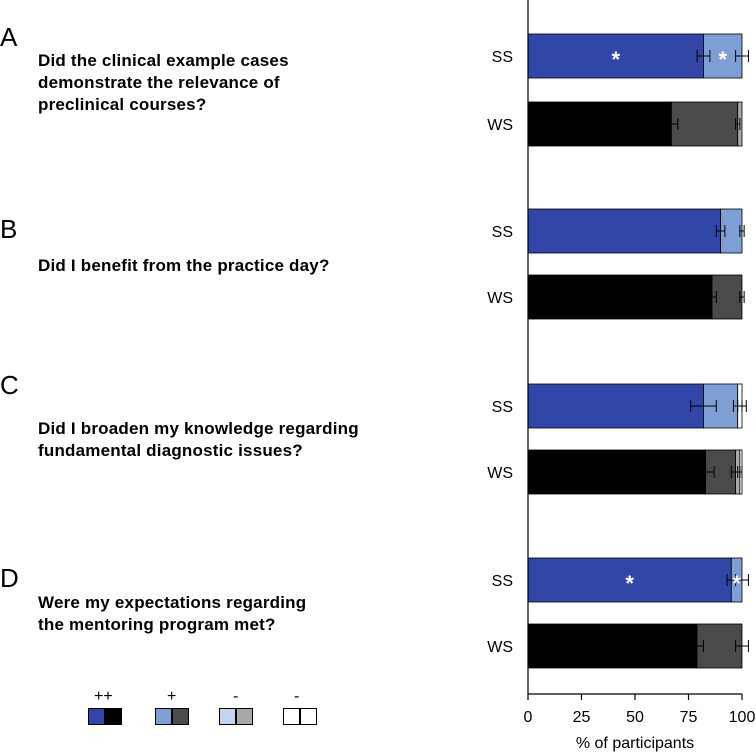  Describe the element at coordinates (635, 743) in the screenshot. I see `x-axis-label: % of participants` at that location.